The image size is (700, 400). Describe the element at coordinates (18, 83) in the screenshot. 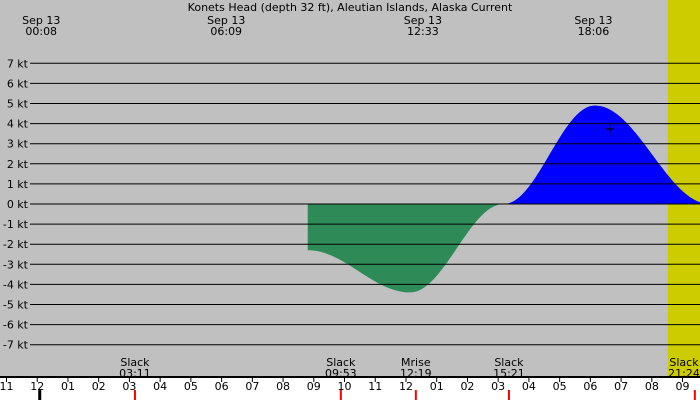

I see `y-tick-label: 6 kt` at that location.